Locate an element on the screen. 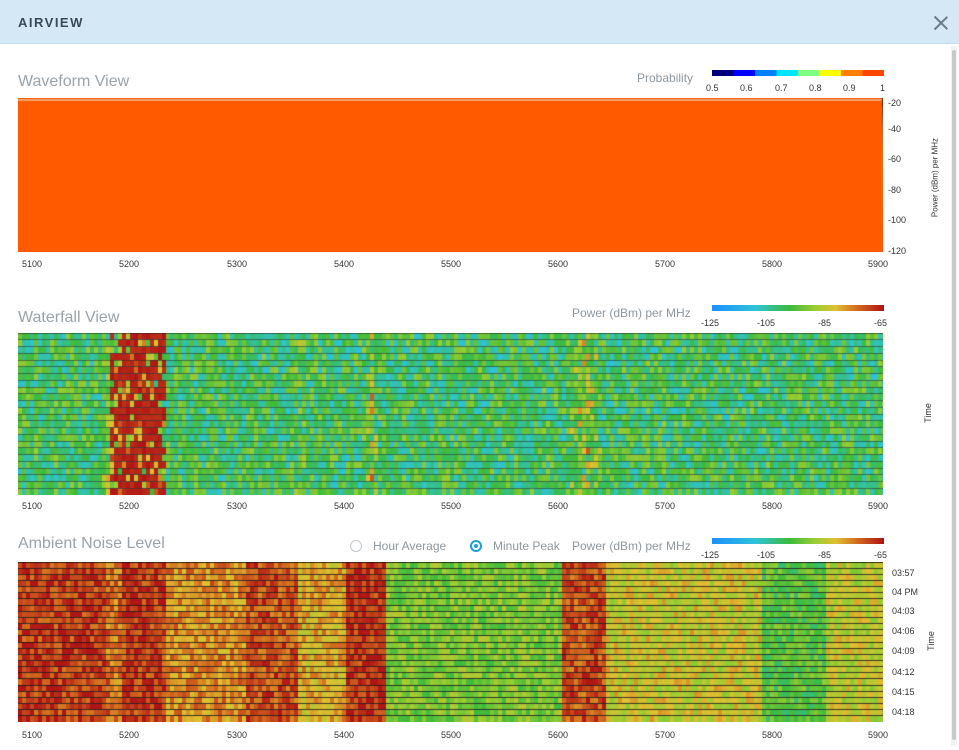 The image size is (959, 750). waveform-x-tick: 5900 is located at coordinates (878, 264).